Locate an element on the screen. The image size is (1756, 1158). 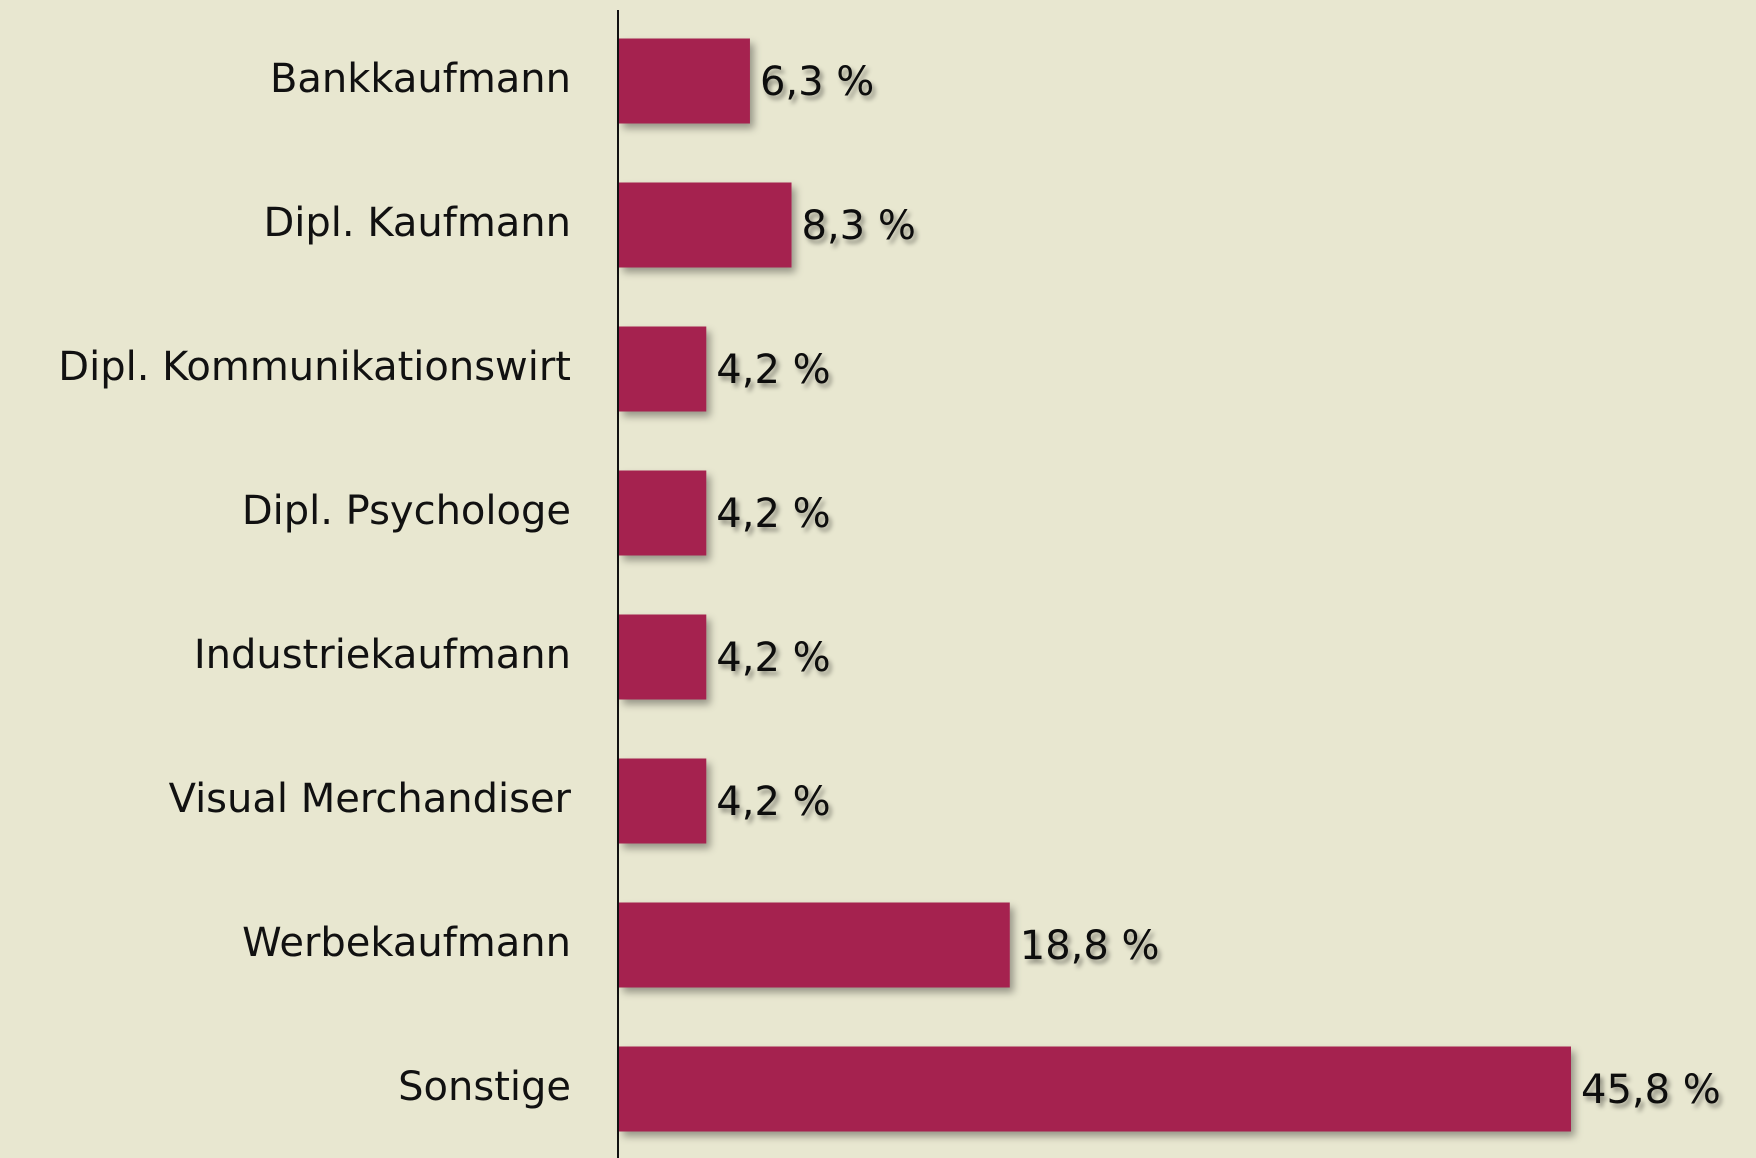
value-label: 45,8 % is located at coordinates (1651, 1090).